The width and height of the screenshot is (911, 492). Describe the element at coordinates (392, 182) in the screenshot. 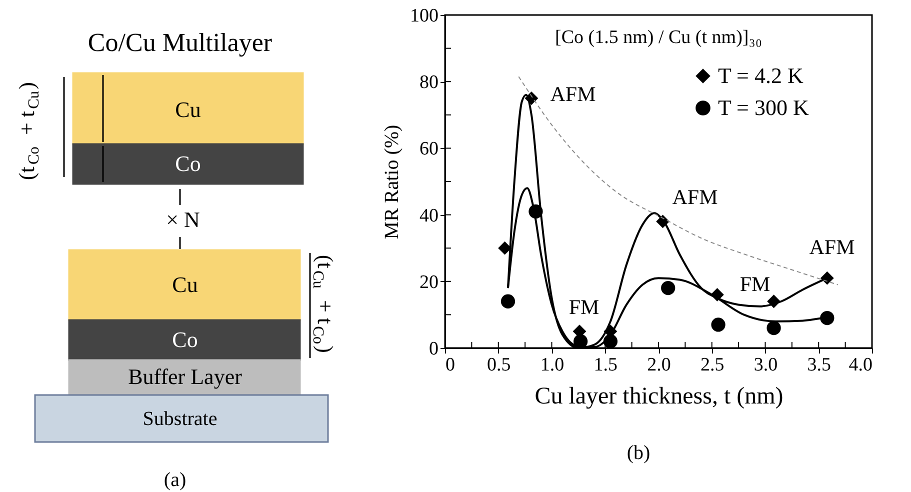

I see `y-axis-title: MR Ratio (%)` at that location.